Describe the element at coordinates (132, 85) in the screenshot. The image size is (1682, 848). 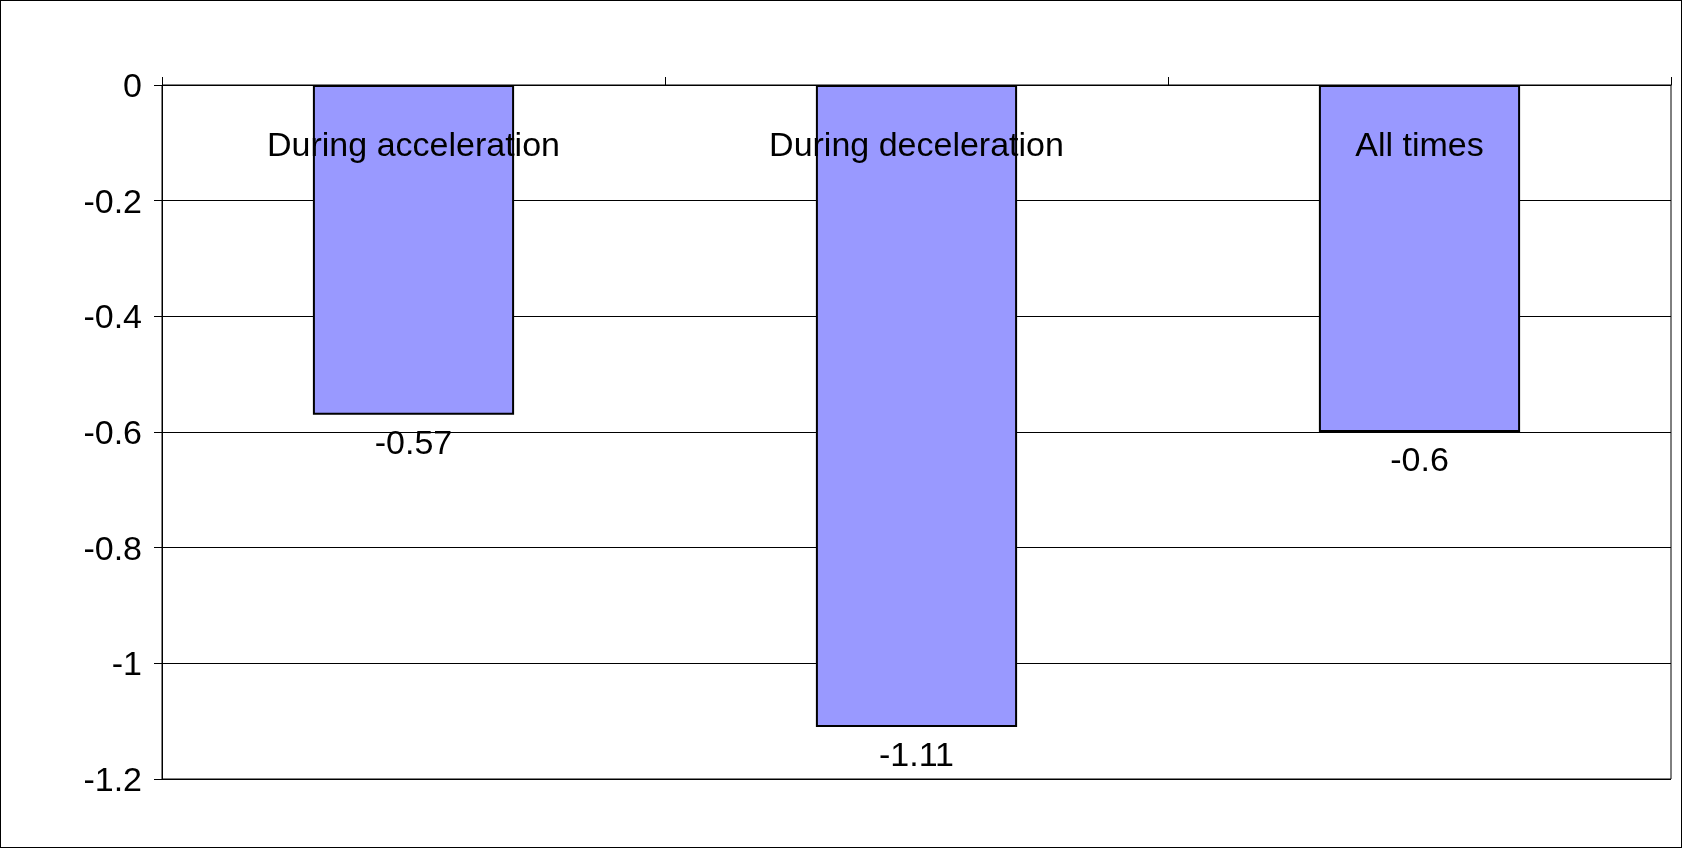
I see `y-tick-label: 0` at that location.